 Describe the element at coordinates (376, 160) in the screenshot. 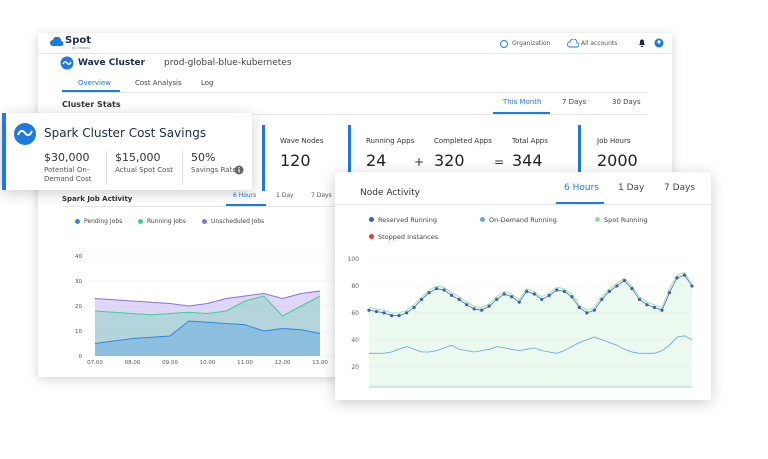

I see `stat-value: 24` at that location.